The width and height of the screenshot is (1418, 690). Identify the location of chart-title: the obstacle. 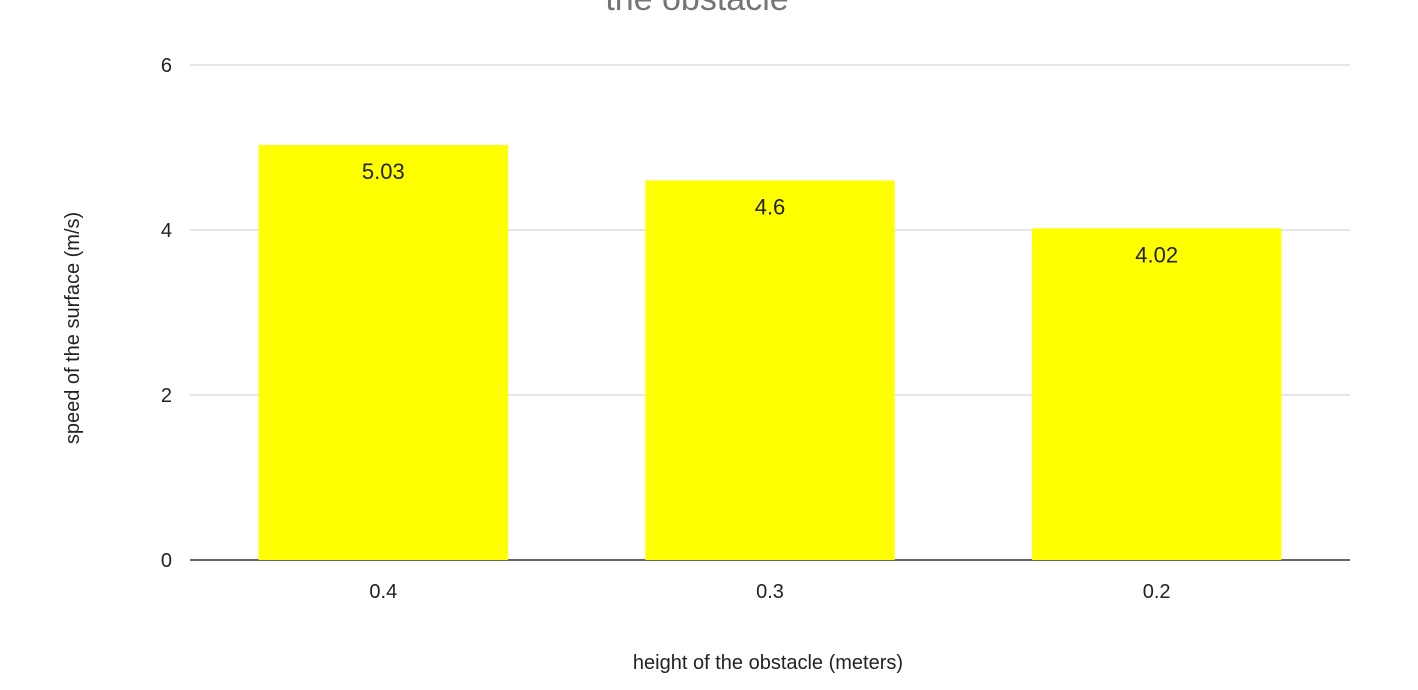
(696, 9).